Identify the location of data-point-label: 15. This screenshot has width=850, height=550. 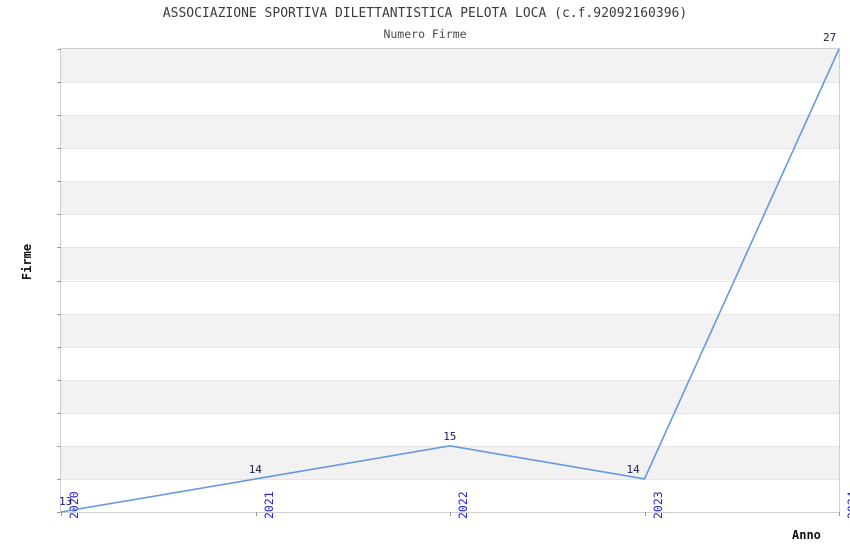
(450, 436).